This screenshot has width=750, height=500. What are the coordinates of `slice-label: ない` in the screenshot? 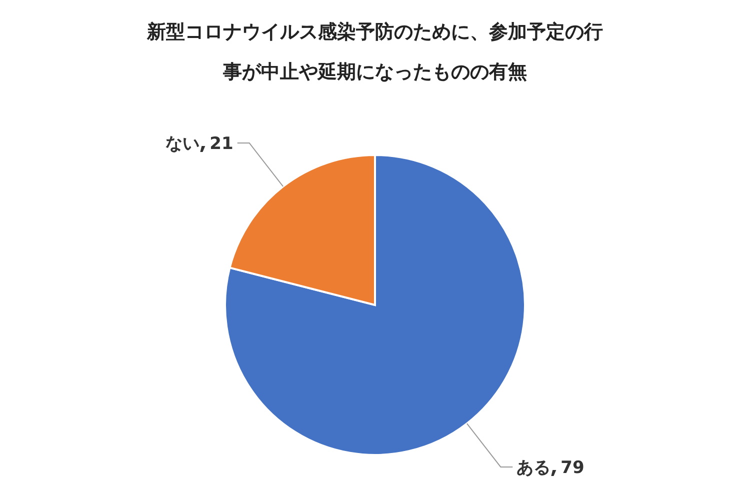 It's located at (183, 144).